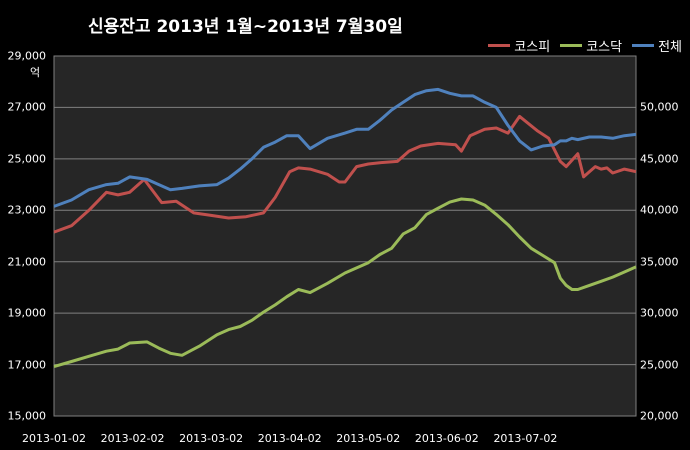 This screenshot has width=690, height=450. What do you see at coordinates (27, 107) in the screenshot?
I see `left-axis-tick-label: 27,000` at bounding box center [27, 107].